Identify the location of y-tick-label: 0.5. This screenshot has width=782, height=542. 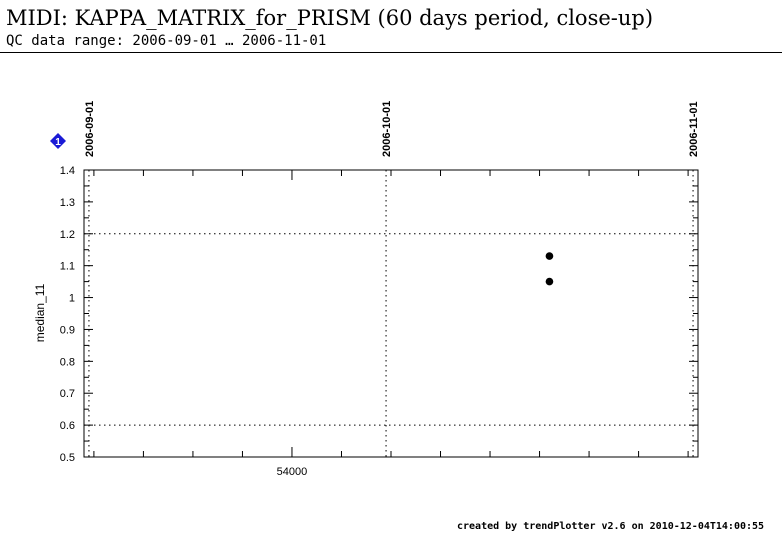
(67, 458).